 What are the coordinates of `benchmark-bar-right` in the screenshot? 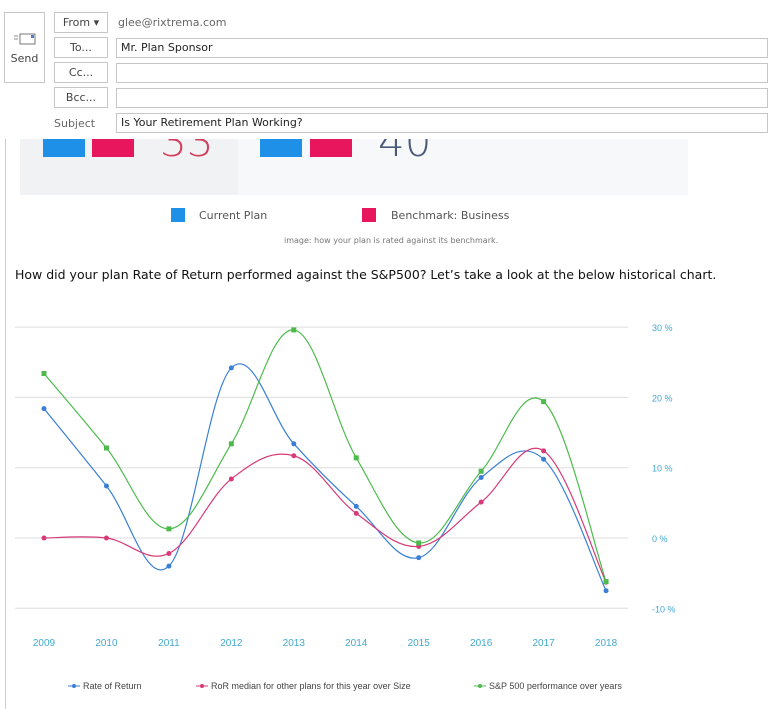 It's located at (331, 148).